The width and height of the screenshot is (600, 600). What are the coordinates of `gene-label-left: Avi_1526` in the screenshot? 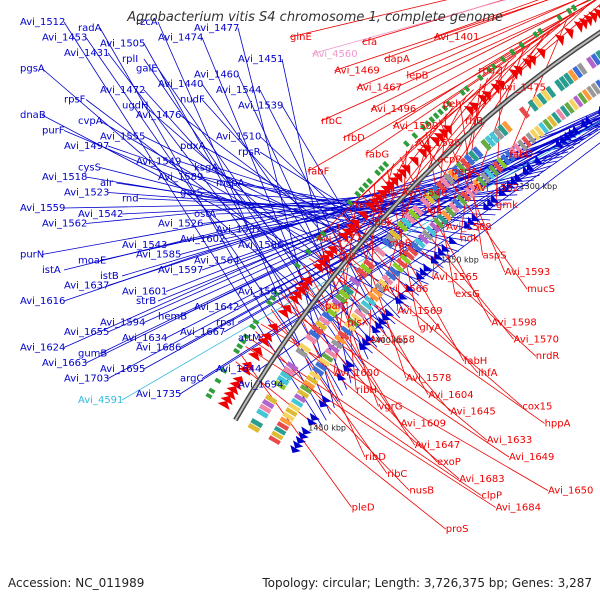 It's located at (180, 224).